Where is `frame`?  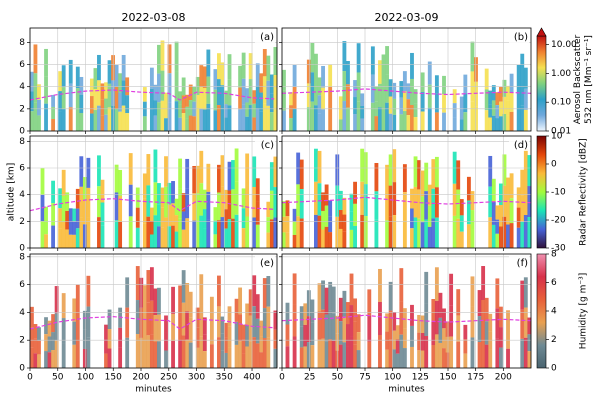
frame is located at coordinates (406, 192).